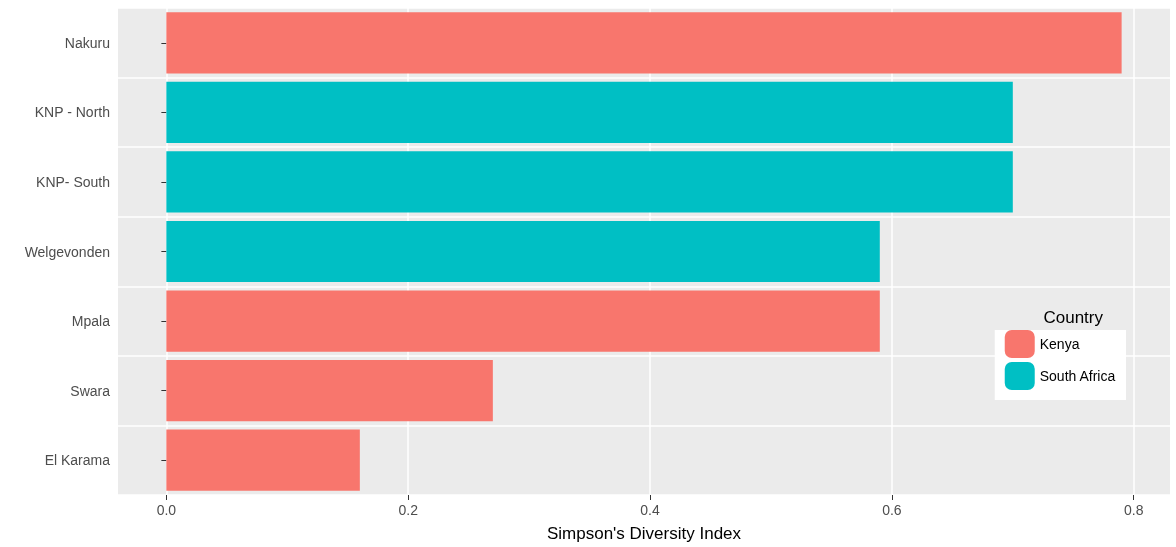 The width and height of the screenshot is (1176, 547). I want to click on x-tick-label: 0.0, so click(166, 510).